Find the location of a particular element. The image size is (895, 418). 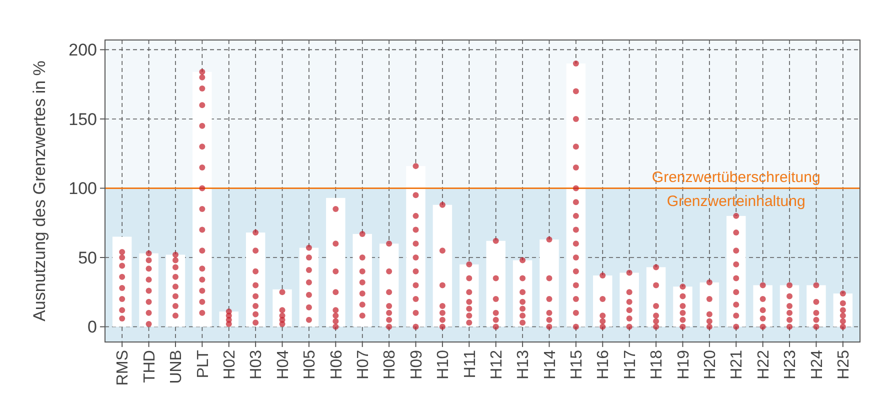

x-tick-label: H07 is located at coordinates (363, 365).